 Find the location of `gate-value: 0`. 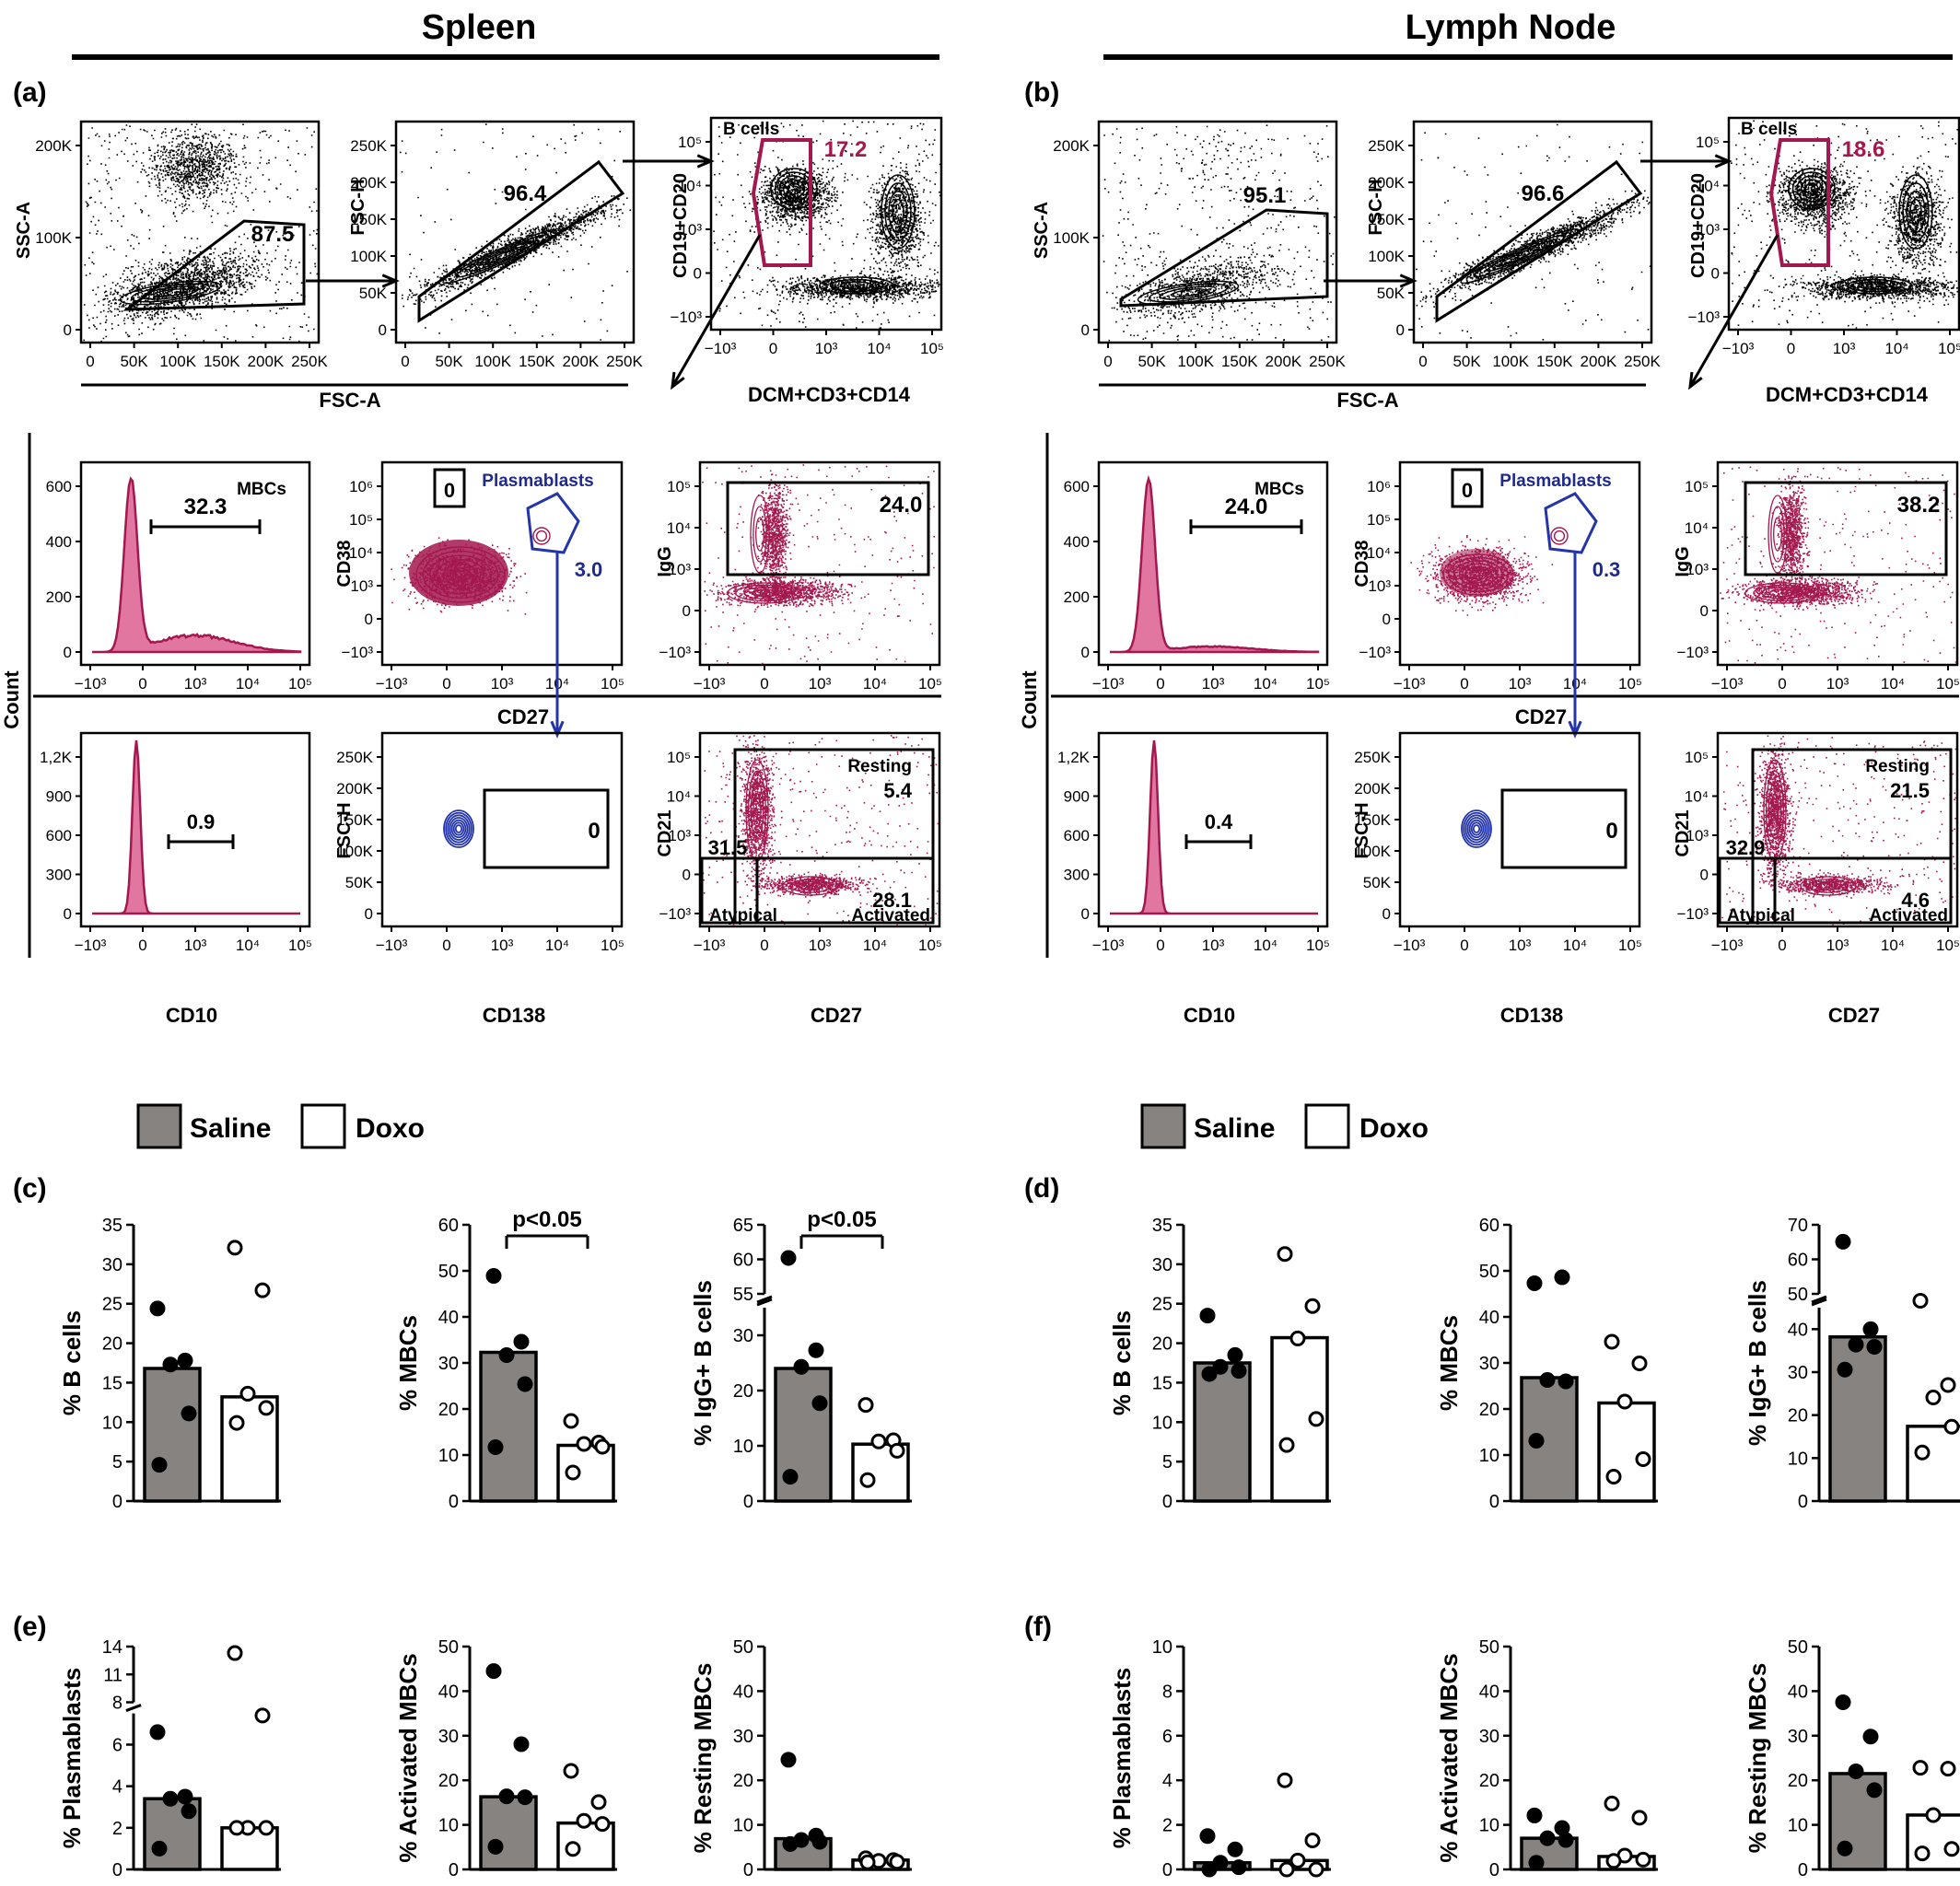

gate-value: 0 is located at coordinates (594, 832).